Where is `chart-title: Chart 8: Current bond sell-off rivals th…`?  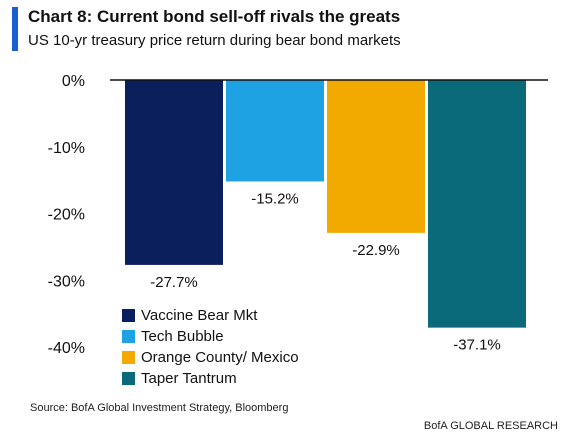 chart-title: Chart 8: Current bond sell-off rivals th… is located at coordinates (214, 16).